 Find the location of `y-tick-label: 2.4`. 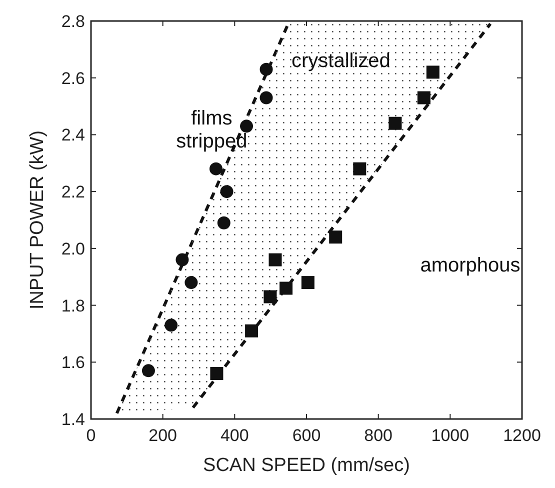

y-tick-label: 2.4 is located at coordinates (73, 135).